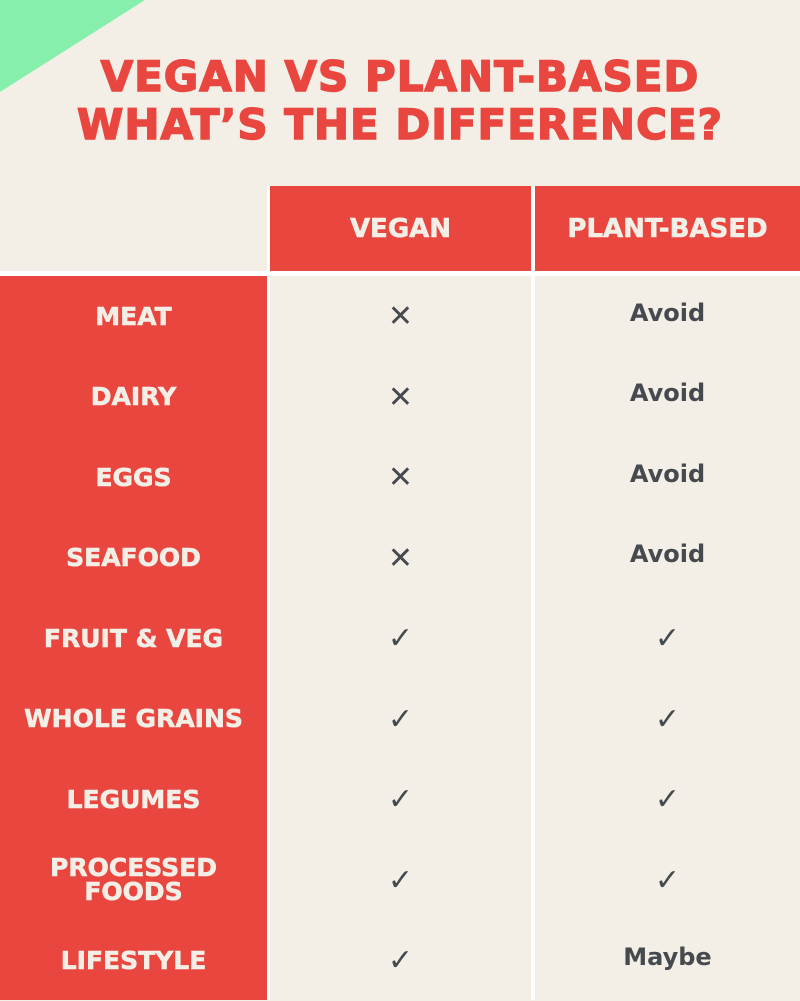  What do you see at coordinates (400, 76) in the screenshot?
I see `title: VEGAN VS PLANT-BASED` at bounding box center [400, 76].